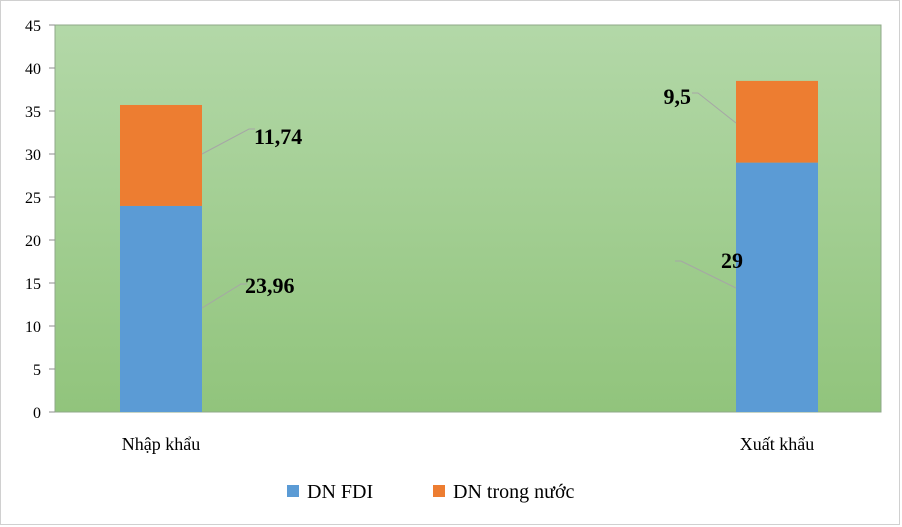 The height and width of the screenshot is (527, 902). Describe the element at coordinates (278, 136) in the screenshot. I see `data-label: 11,74` at that location.